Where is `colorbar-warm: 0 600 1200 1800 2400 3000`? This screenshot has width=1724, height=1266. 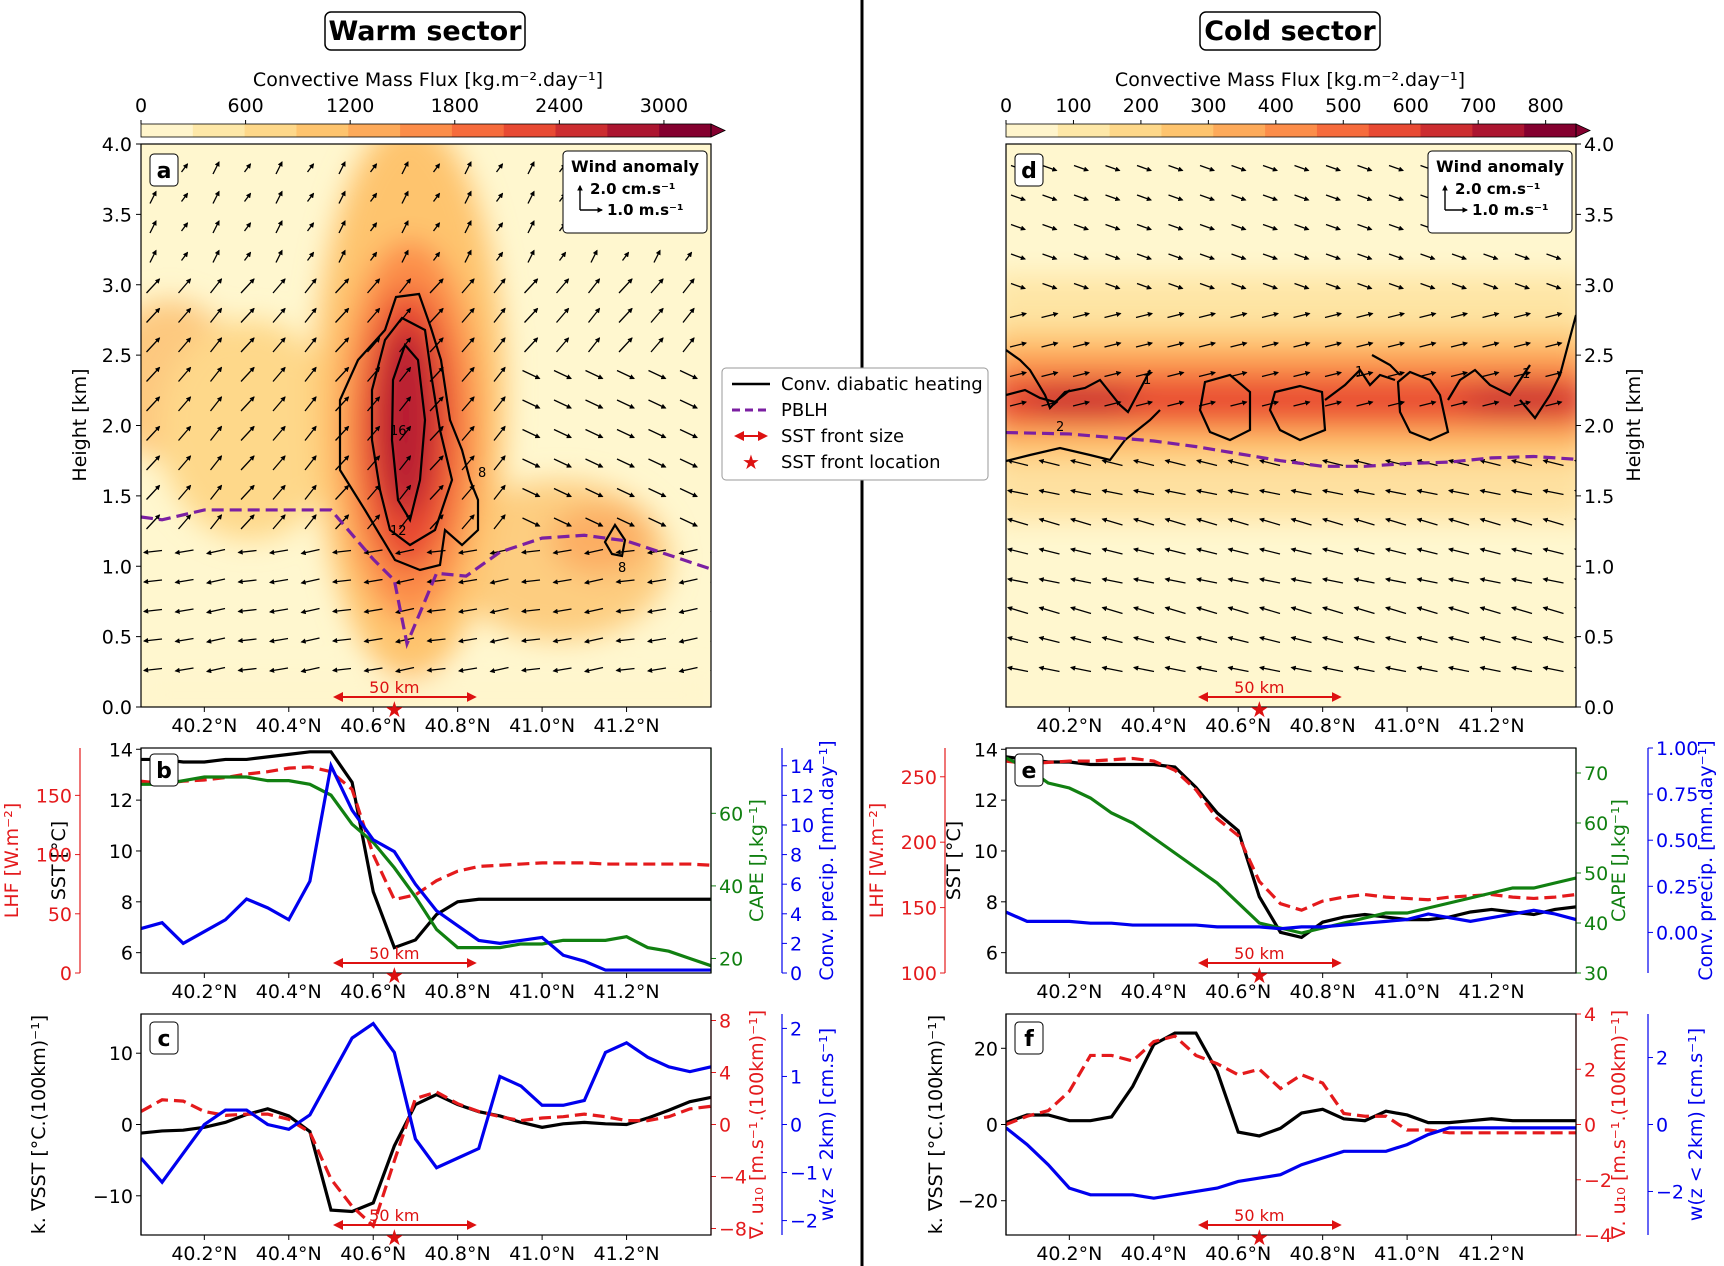
colorbar-warm: 0 600 1200 1800 2400 3000 is located at coordinates (430, 116).